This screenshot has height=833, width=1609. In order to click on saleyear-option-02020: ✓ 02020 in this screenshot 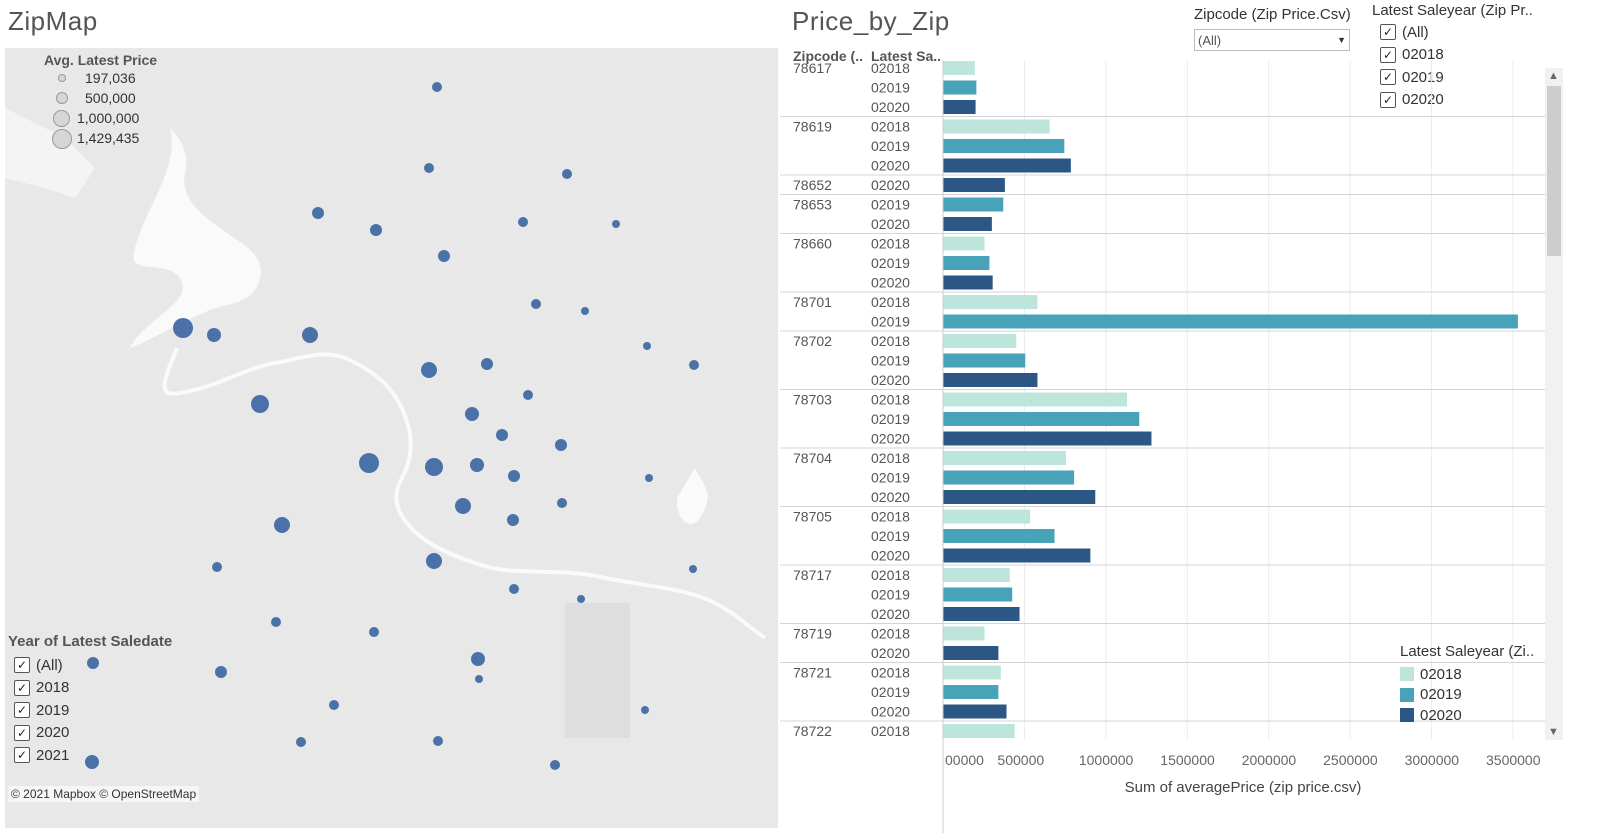, I will do `click(1452, 100)`.